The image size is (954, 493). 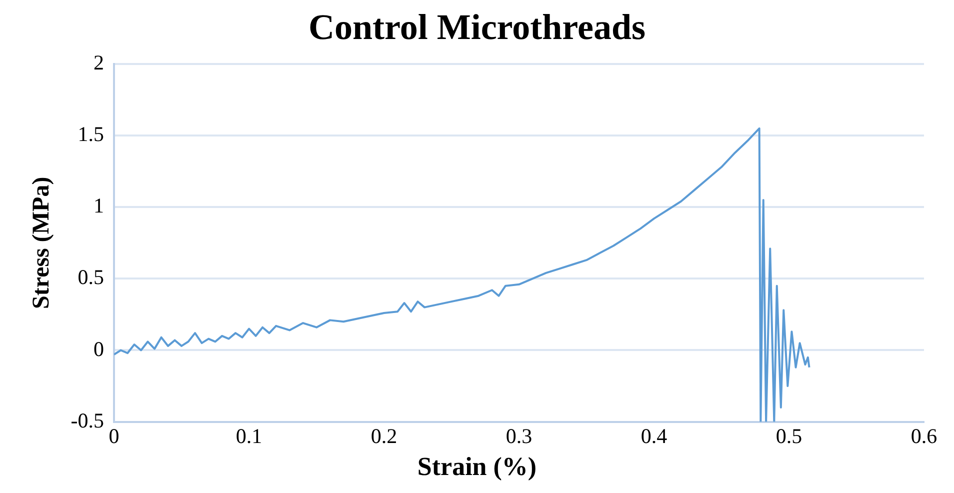 I want to click on x-axis-title: Strain (%), so click(x=477, y=467).